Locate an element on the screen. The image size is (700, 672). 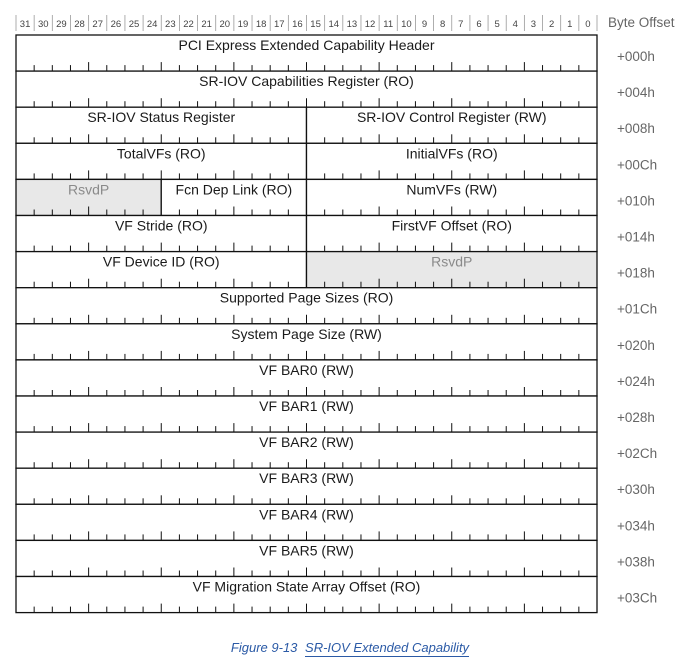
bit-number-label: 13 is located at coordinates (352, 24).